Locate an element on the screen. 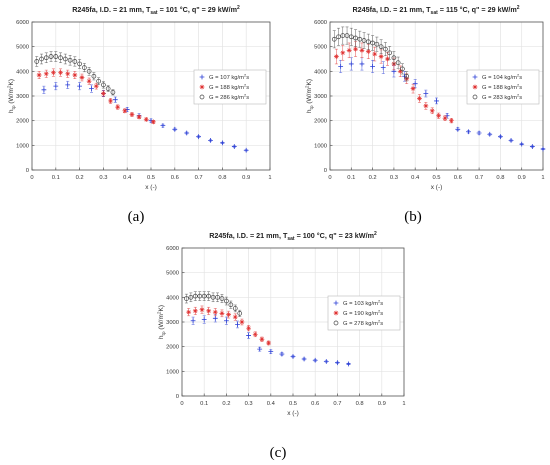  y-tick-label: 4000 is located at coordinates (320, 72).